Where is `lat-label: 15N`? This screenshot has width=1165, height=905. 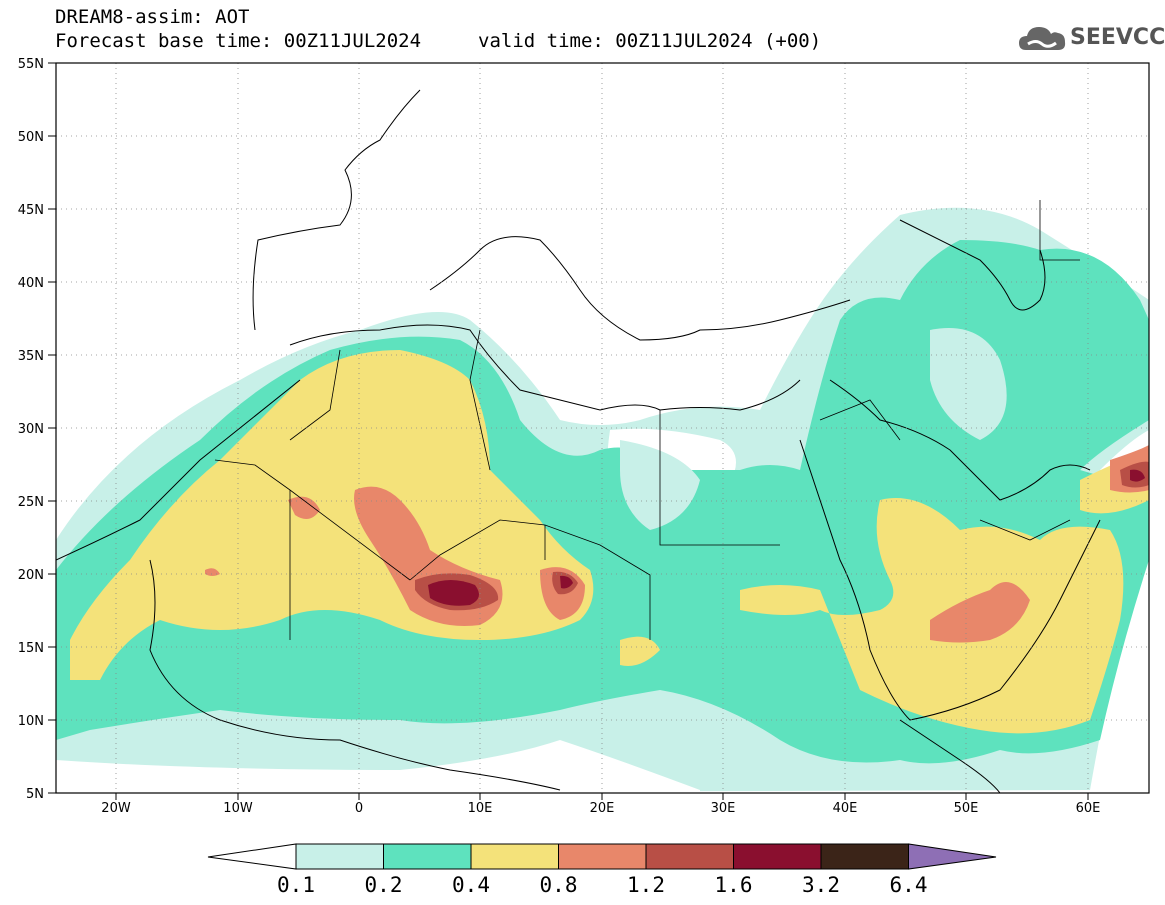 lat-label: 15N is located at coordinates (31, 648).